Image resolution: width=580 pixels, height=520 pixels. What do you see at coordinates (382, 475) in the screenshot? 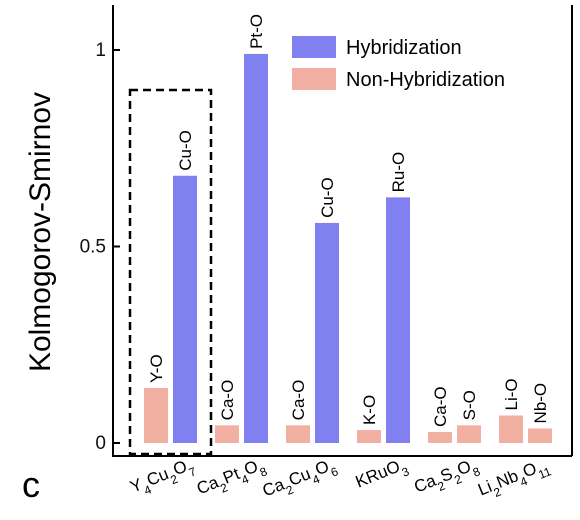
I see `x-category-label: KRuO3` at bounding box center [382, 475].